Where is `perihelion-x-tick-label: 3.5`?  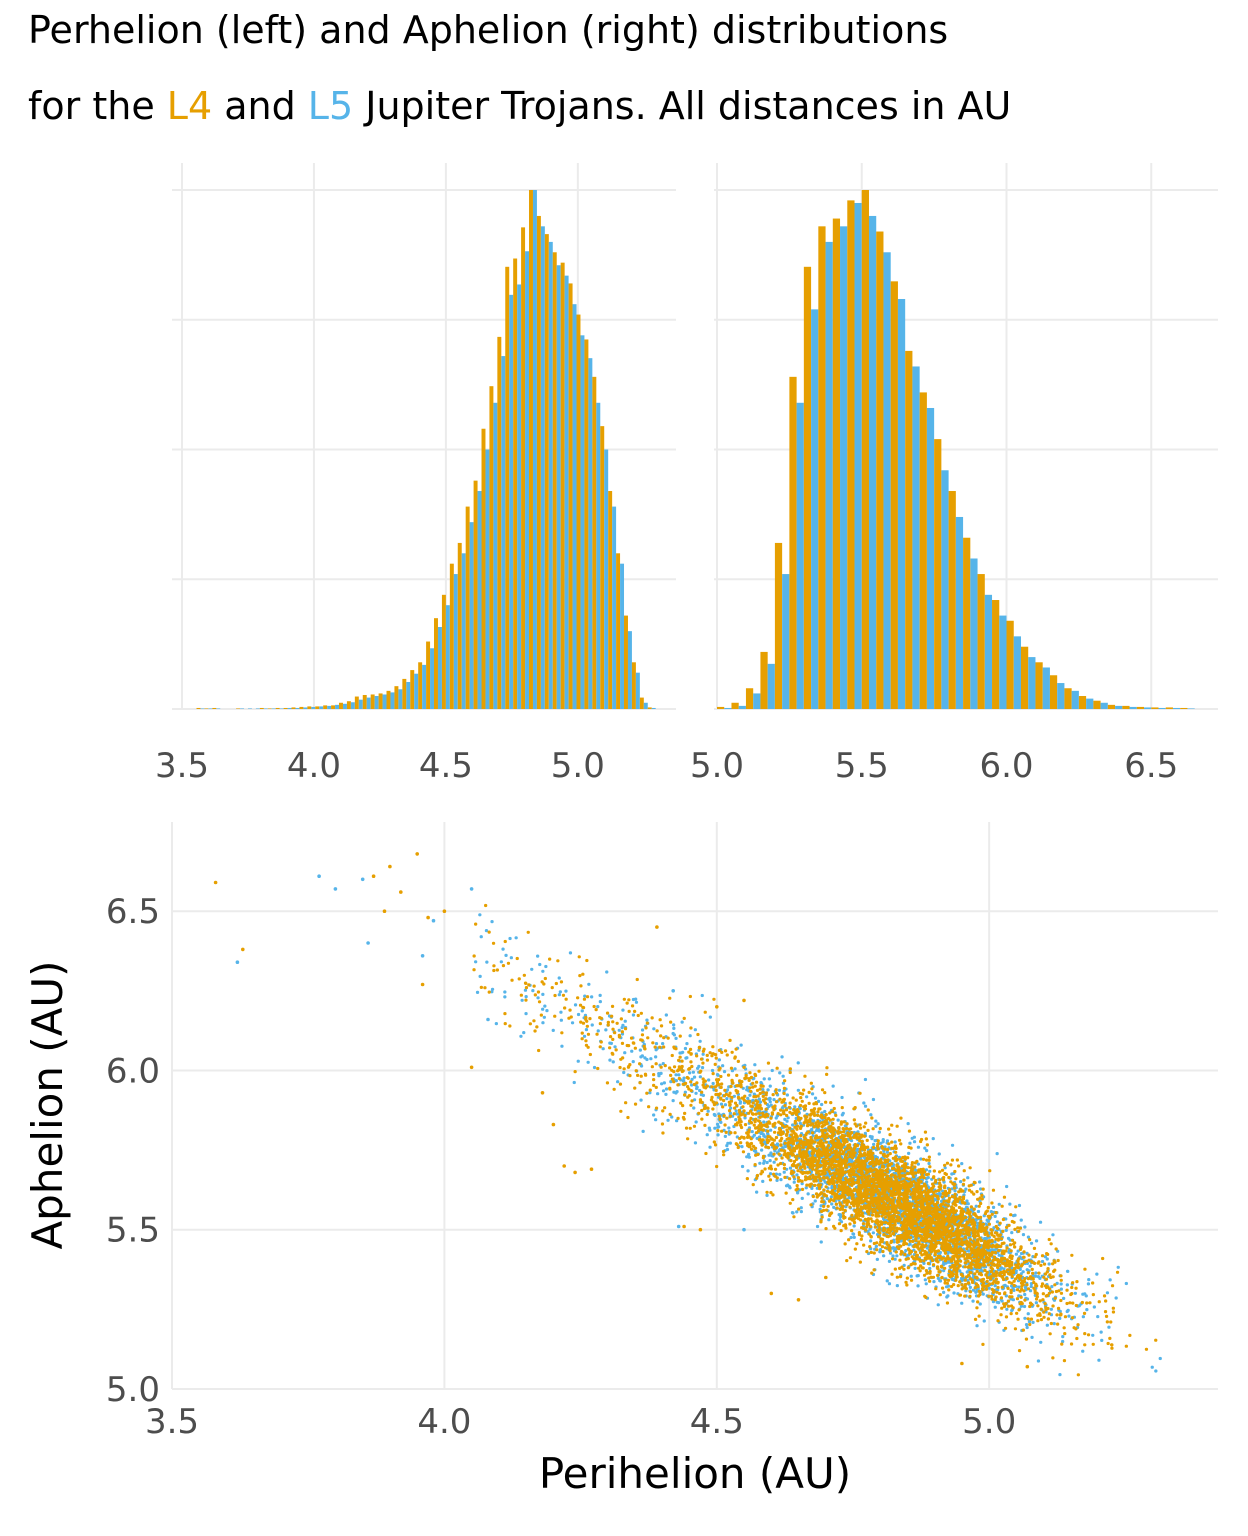 perihelion-x-tick-label: 3.5 is located at coordinates (182, 766).